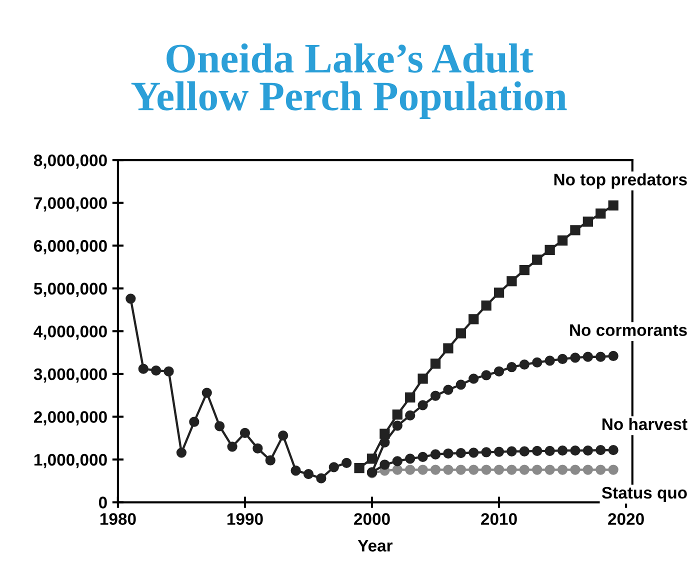 The height and width of the screenshot is (580, 698). I want to click on x-axis-title: Year, so click(375, 546).